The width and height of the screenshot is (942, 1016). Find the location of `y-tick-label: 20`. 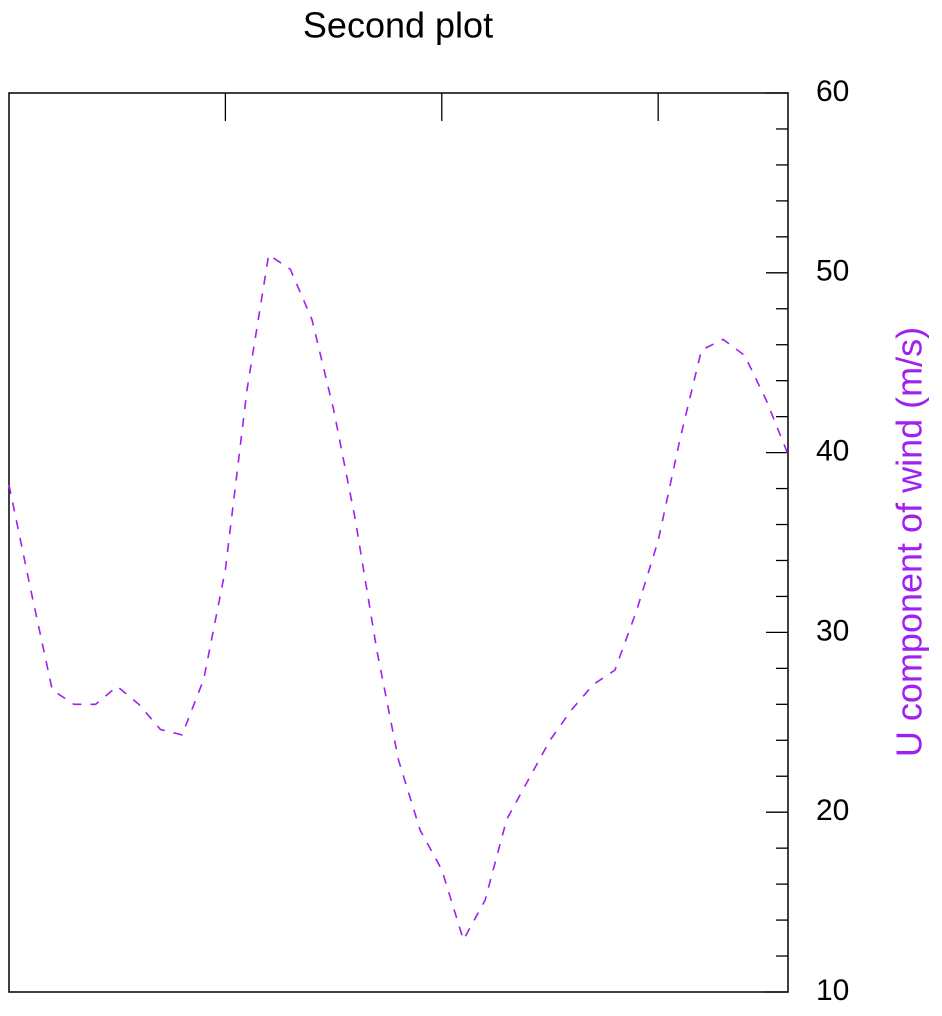

y-tick-label: 20 is located at coordinates (832, 810).